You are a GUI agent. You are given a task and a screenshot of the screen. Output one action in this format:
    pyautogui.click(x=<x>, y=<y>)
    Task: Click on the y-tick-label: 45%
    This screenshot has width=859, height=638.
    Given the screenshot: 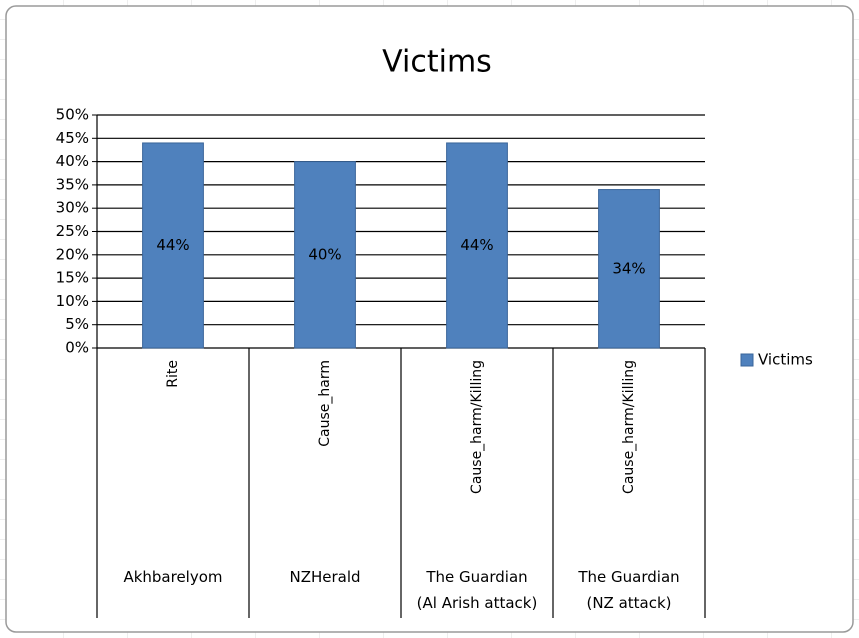 What is the action you would take?
    pyautogui.click(x=72, y=138)
    